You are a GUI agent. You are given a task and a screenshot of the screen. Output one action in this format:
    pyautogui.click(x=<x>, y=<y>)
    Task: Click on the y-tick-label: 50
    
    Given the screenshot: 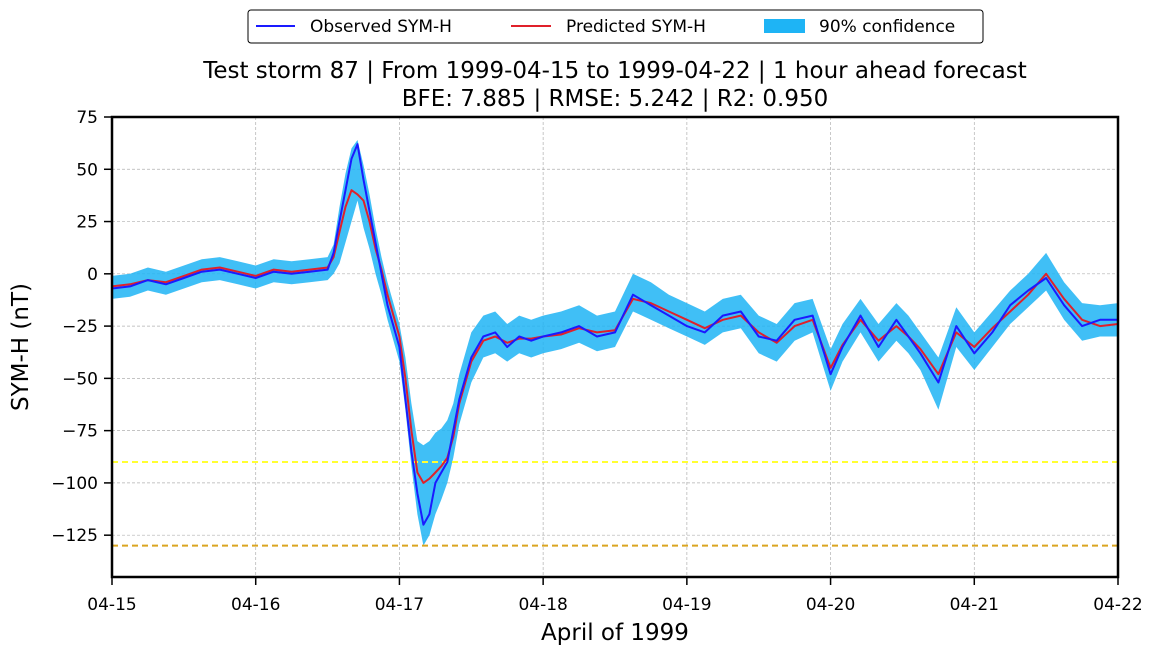 What is the action you would take?
    pyautogui.click(x=87, y=170)
    